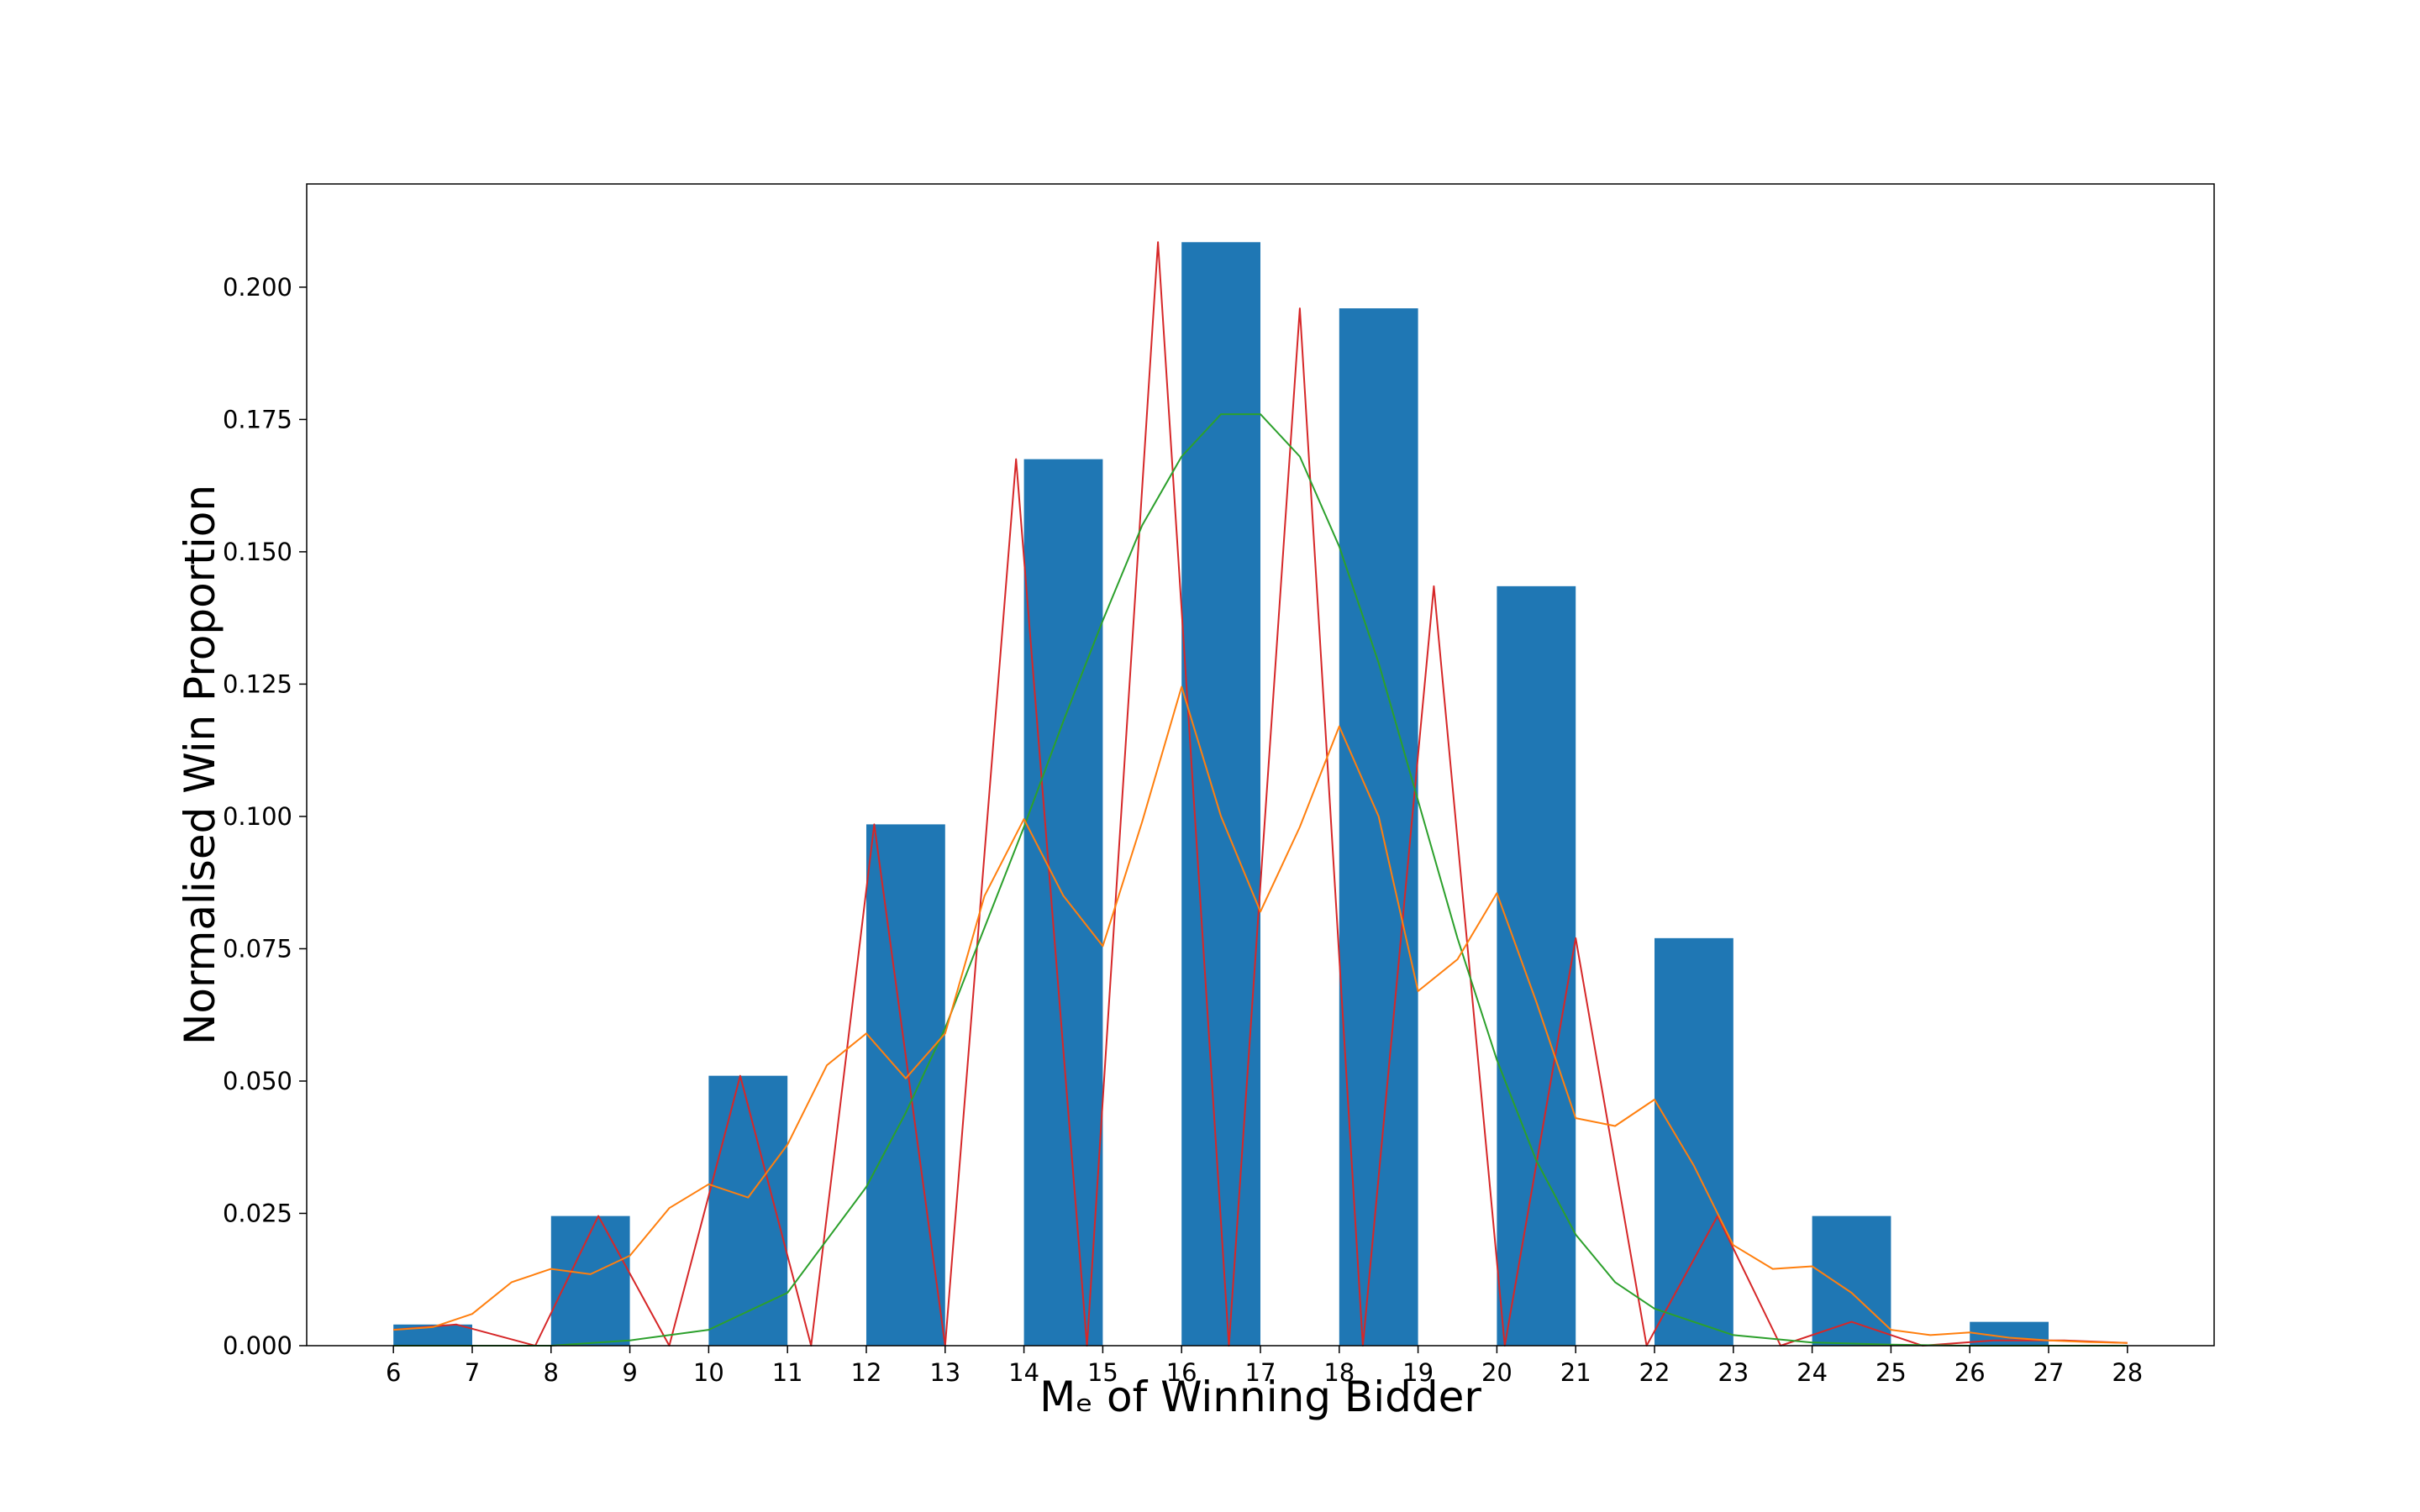  Describe the element at coordinates (1891, 1372) in the screenshot. I see `x-tick-label: 25` at that location.